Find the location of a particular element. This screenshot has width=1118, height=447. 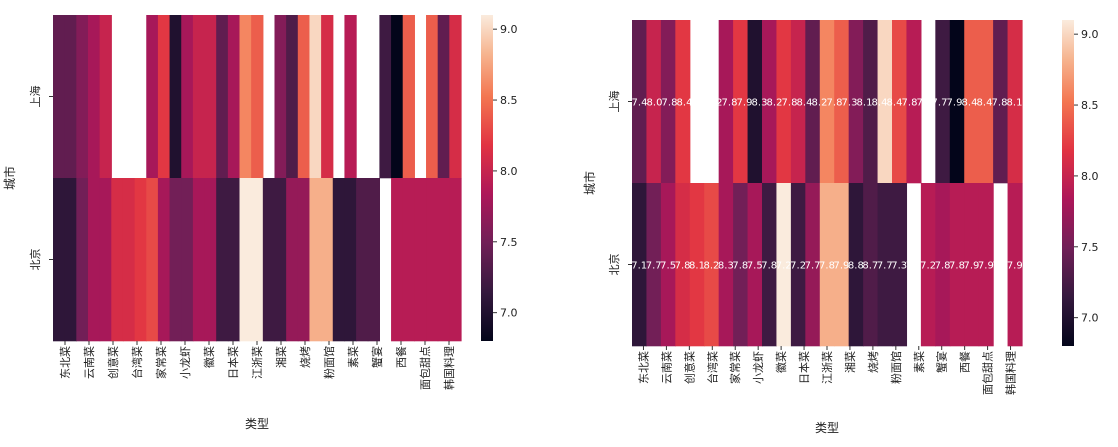

x-tick-label: 东北菜 is located at coordinates (65, 362).